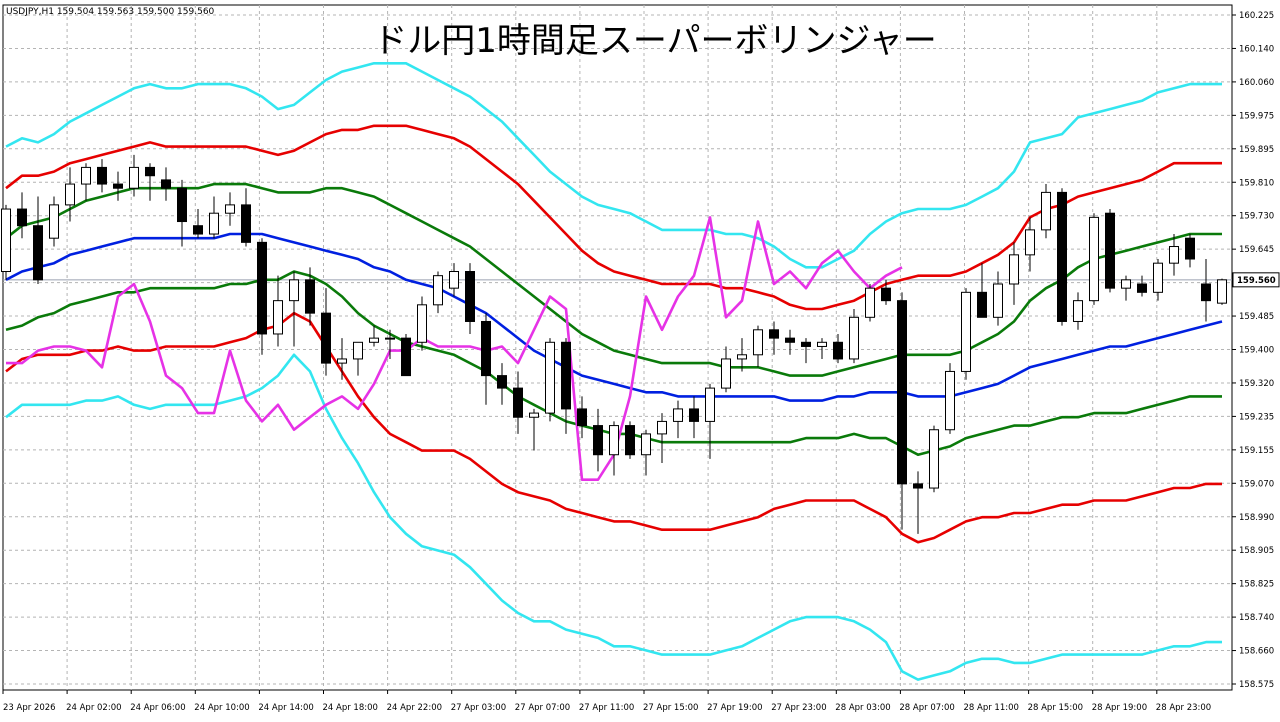 The height and width of the screenshot is (722, 1280). What do you see at coordinates (1256, 16) in the screenshot?
I see `y-tick-label: 160.225` at bounding box center [1256, 16].